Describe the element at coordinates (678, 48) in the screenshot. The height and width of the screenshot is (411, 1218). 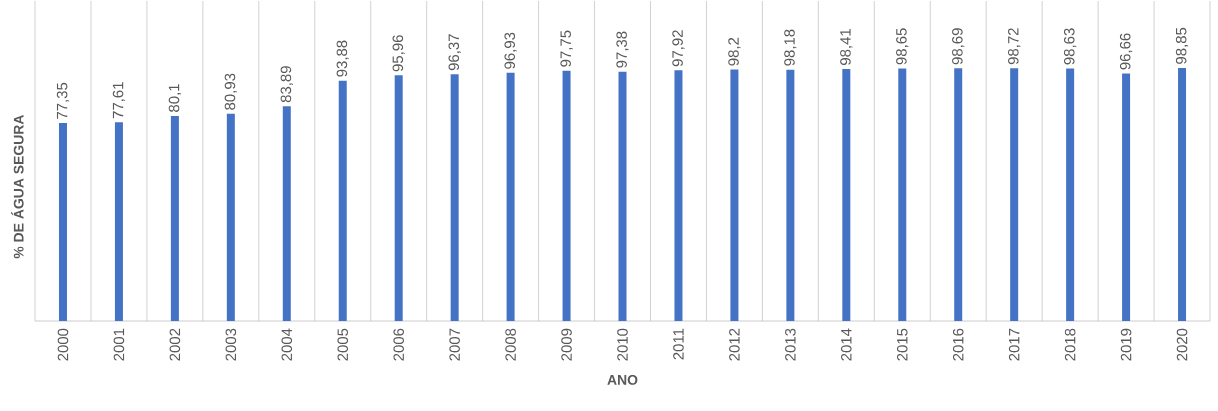
I see `data-label: 97,92` at that location.